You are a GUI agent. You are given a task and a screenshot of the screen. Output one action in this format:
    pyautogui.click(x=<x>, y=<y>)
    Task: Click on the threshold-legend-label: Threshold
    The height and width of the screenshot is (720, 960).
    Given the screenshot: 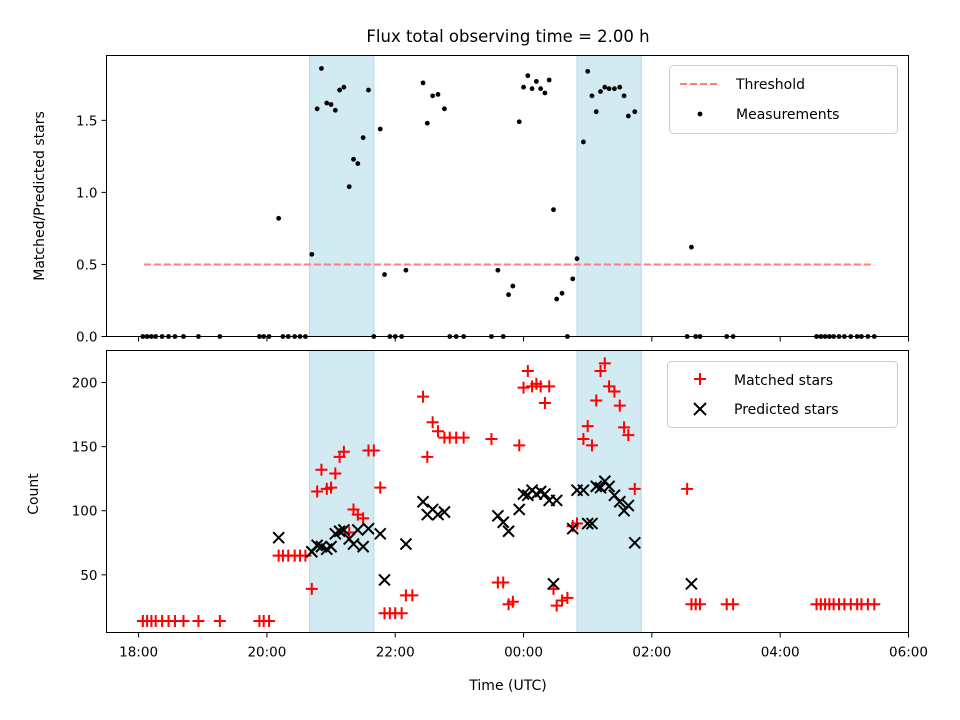 What is the action you would take?
    pyautogui.click(x=770, y=85)
    